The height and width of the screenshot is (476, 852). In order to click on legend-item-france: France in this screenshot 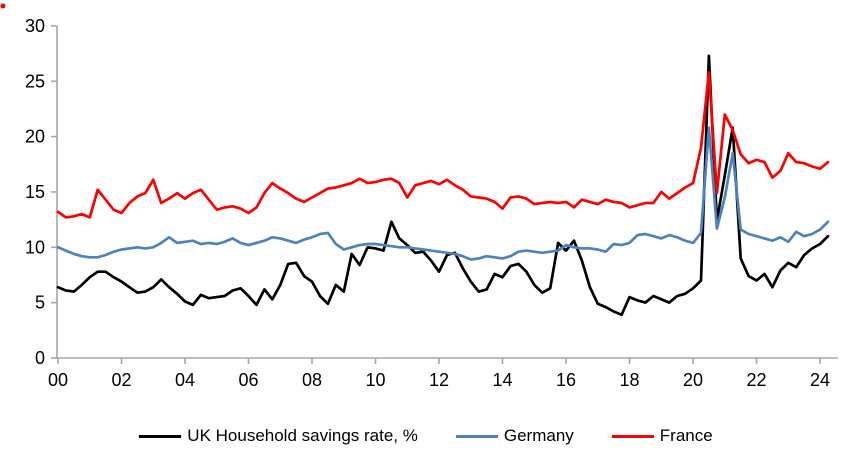, I will do `click(662, 436)`.